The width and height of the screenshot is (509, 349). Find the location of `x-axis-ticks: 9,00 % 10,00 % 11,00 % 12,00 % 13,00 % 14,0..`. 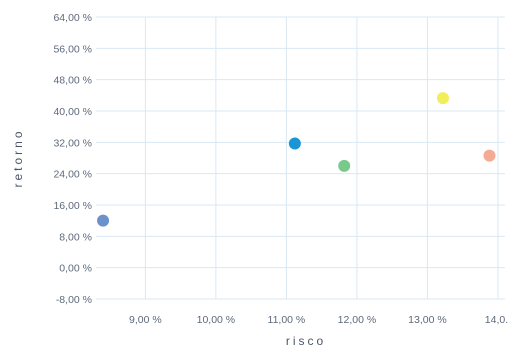

x-axis-ticks: 9,00 % 10,00 % 11,00 % 12,00 % 13,00 % 14,0.. is located at coordinates (319, 320).